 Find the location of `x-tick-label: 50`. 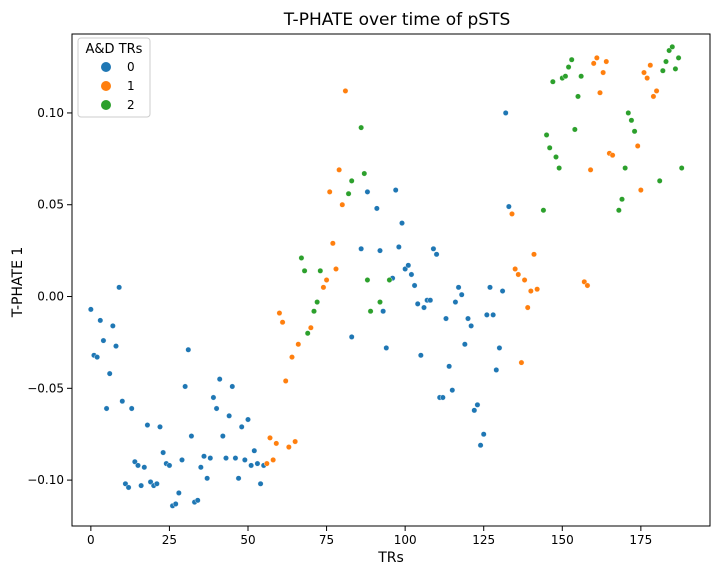

x-tick-label: 50 is located at coordinates (247, 540).